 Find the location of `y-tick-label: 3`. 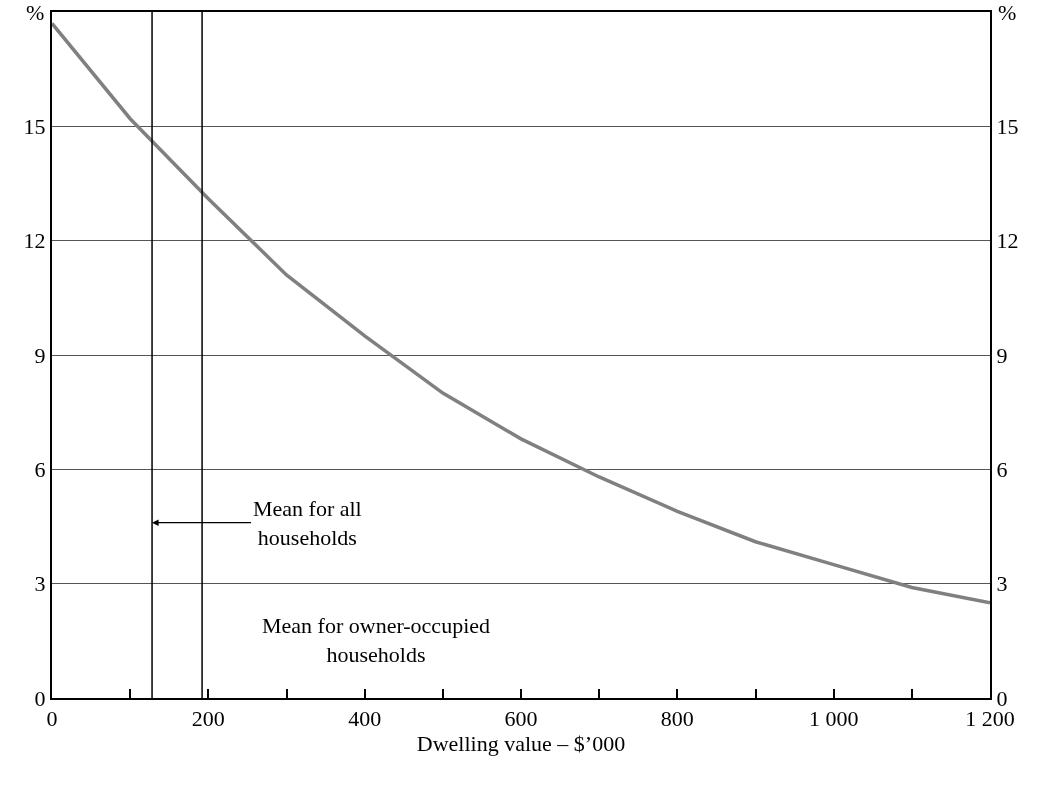

y-tick-label: 3 is located at coordinates (40, 584).